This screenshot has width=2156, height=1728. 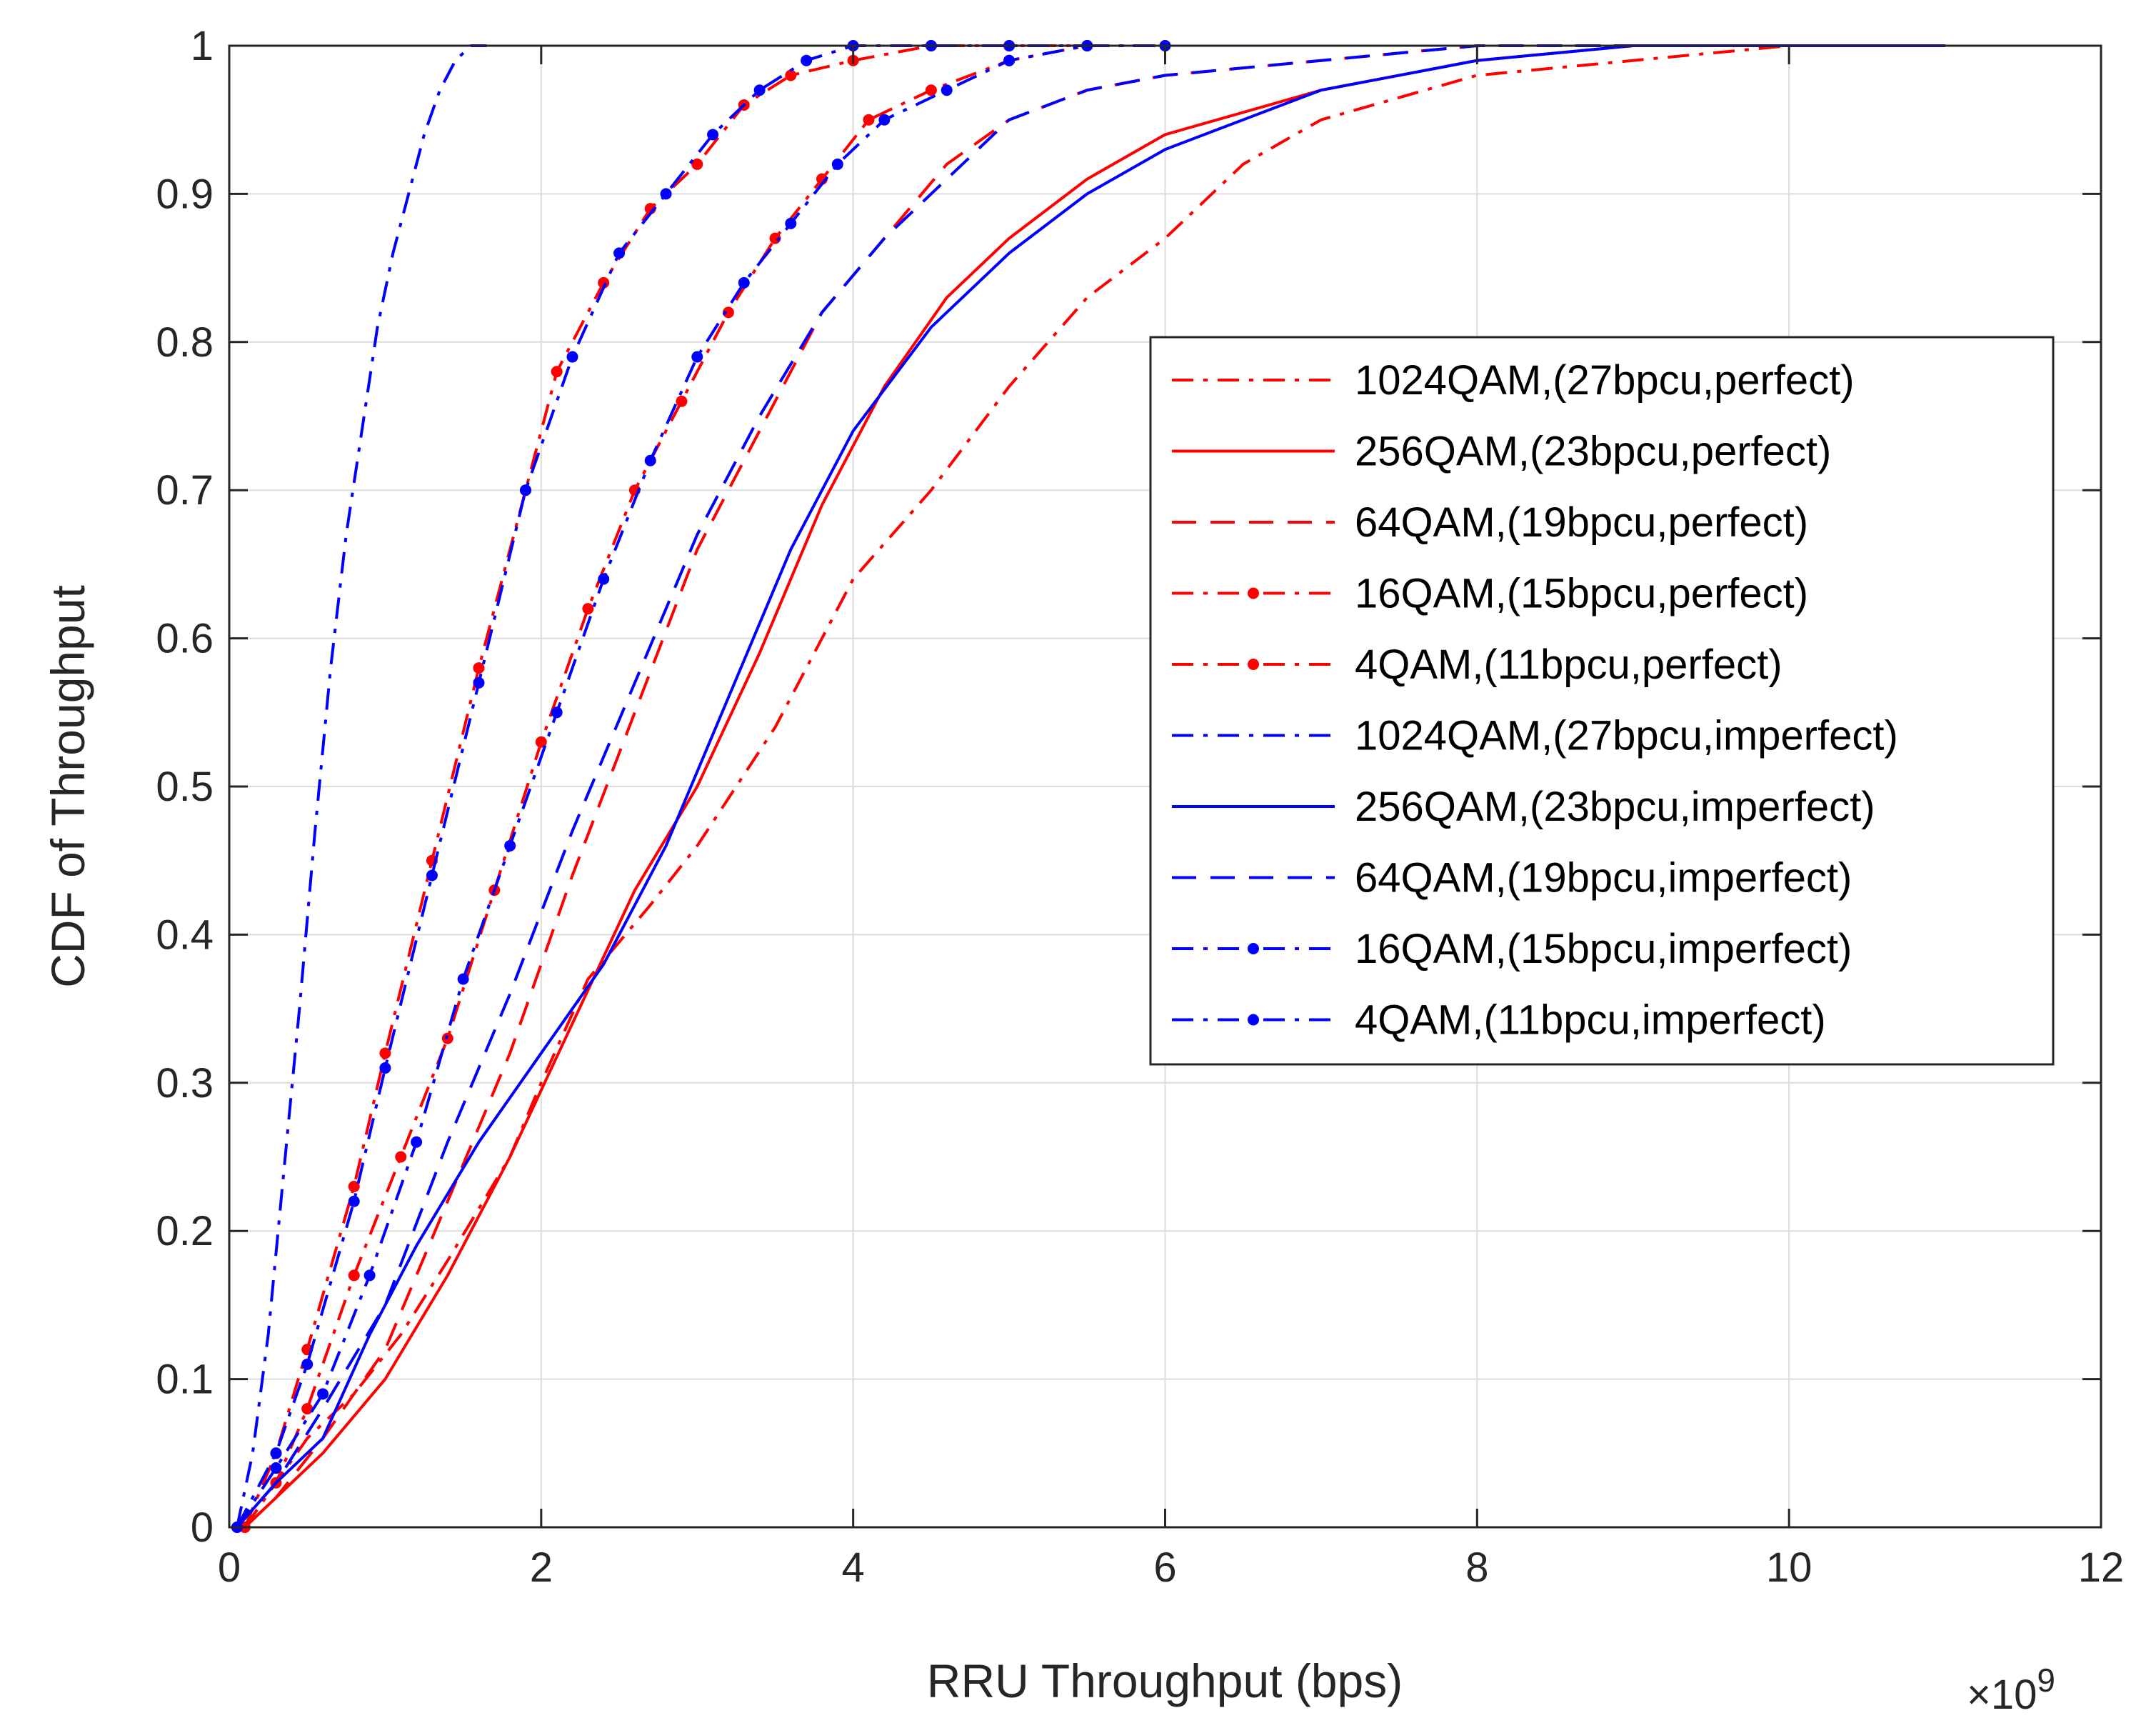 I want to click on legend-label: 1024QAM,(27bpcu,perfect), so click(x=1605, y=380).